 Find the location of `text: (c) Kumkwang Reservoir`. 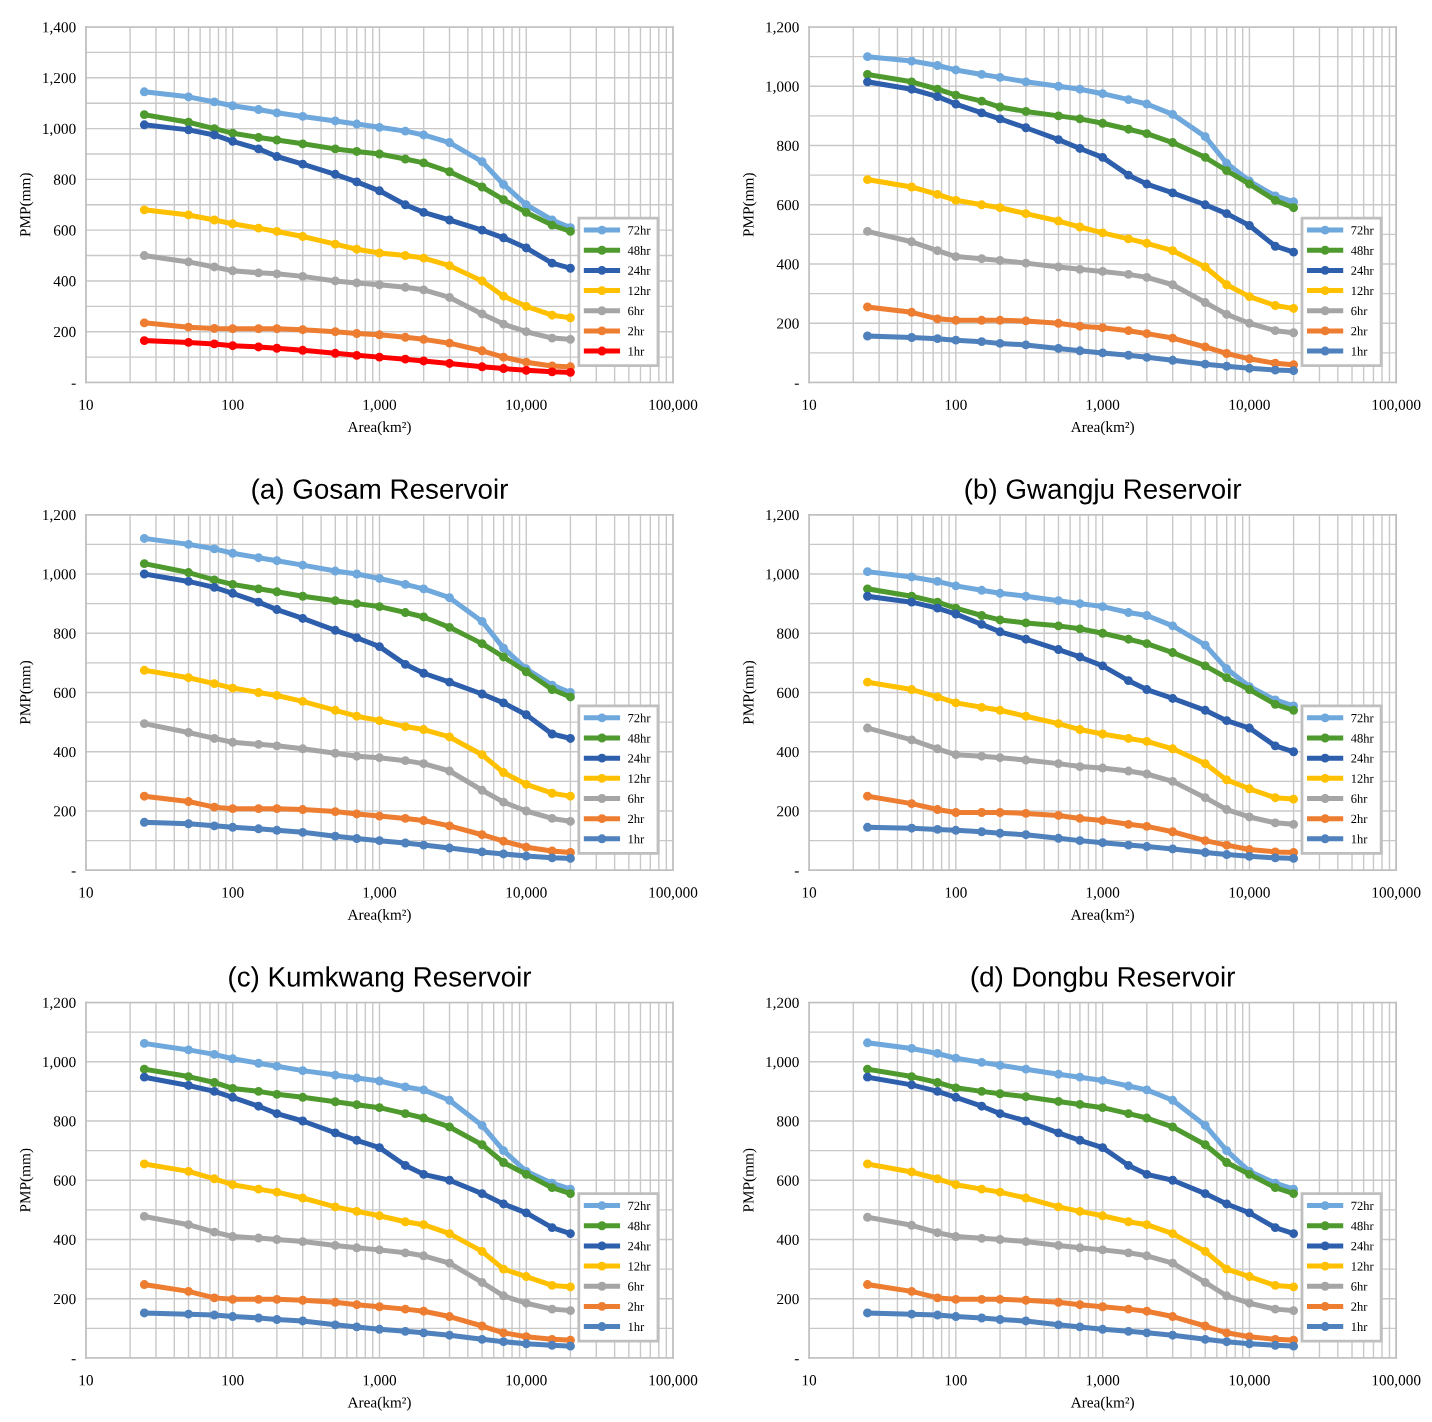

text: (c) Kumkwang Reservoir is located at coordinates (380, 979).